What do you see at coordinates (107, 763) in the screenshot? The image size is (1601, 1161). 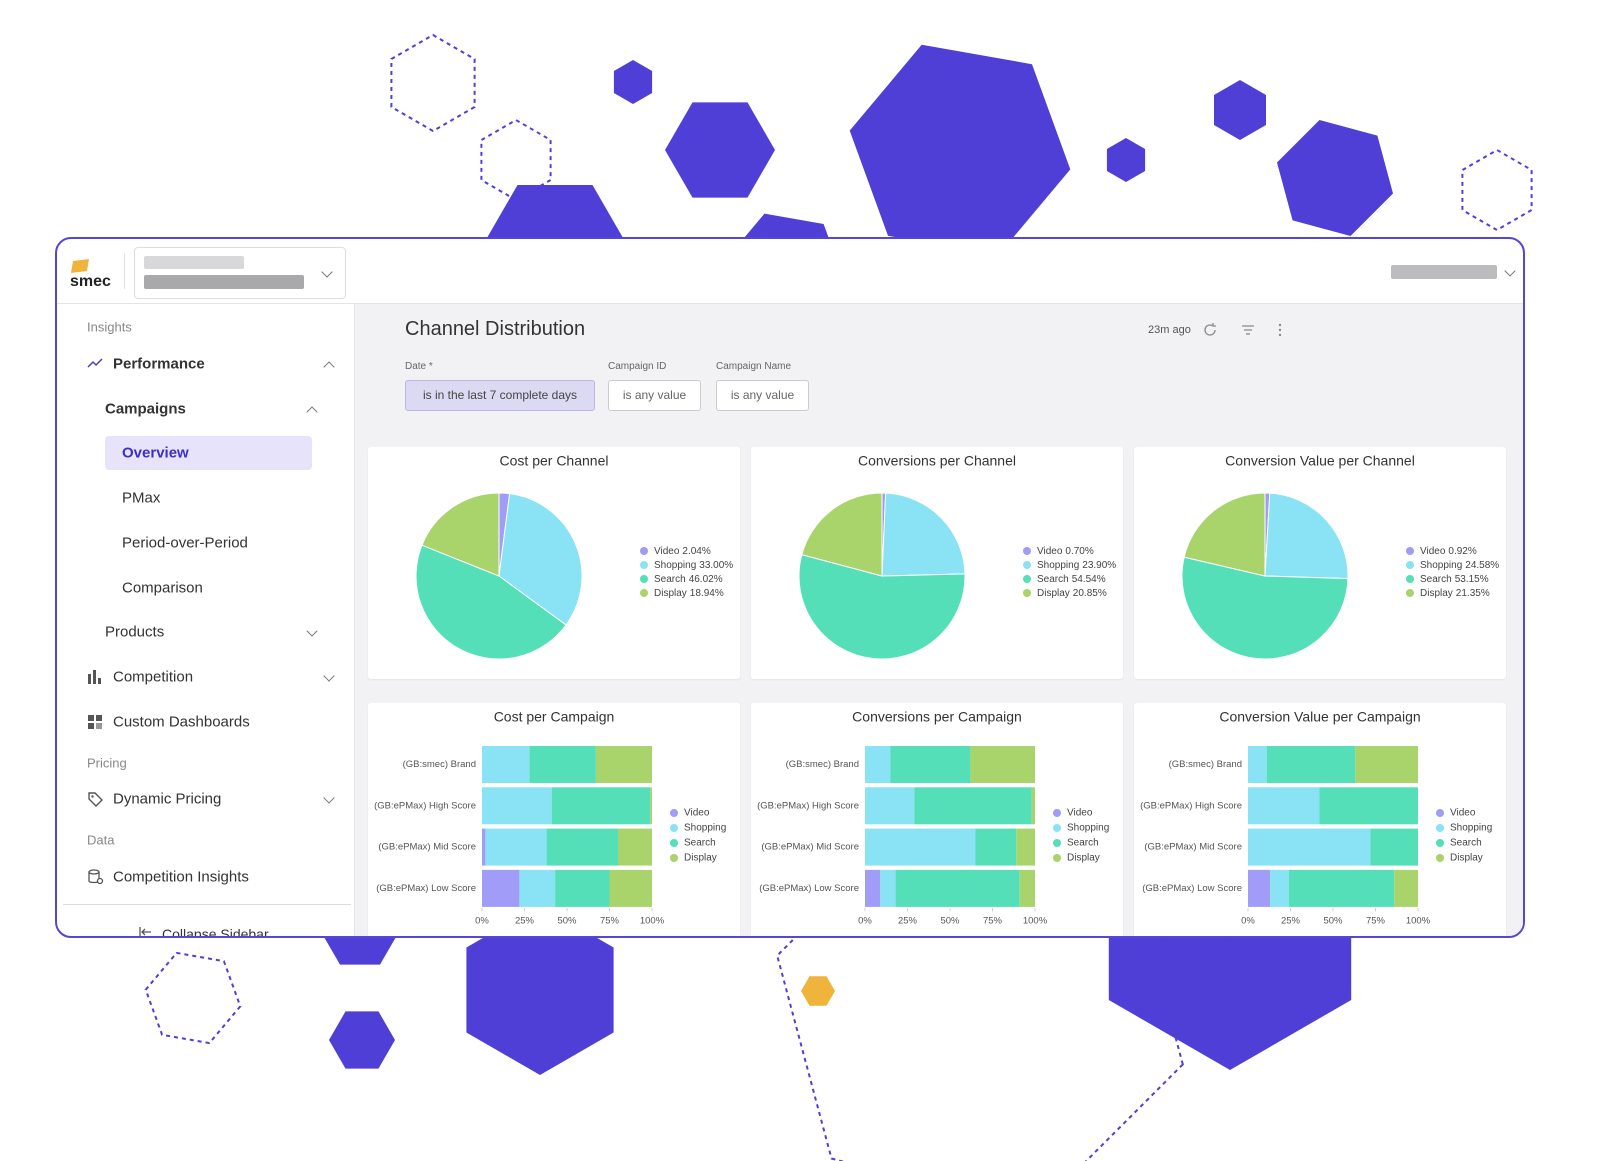 I see `section-label: Pricing` at bounding box center [107, 763].